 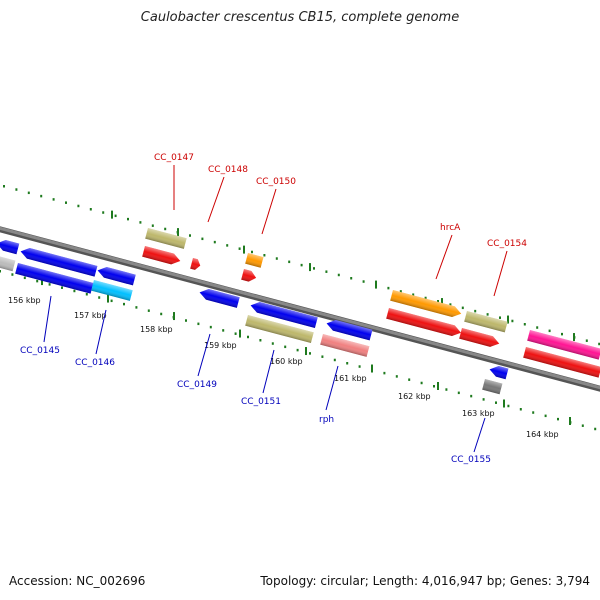 What do you see at coordinates (542, 434) in the screenshot?
I see `scale-tick-label: 164 kbp` at bounding box center [542, 434].